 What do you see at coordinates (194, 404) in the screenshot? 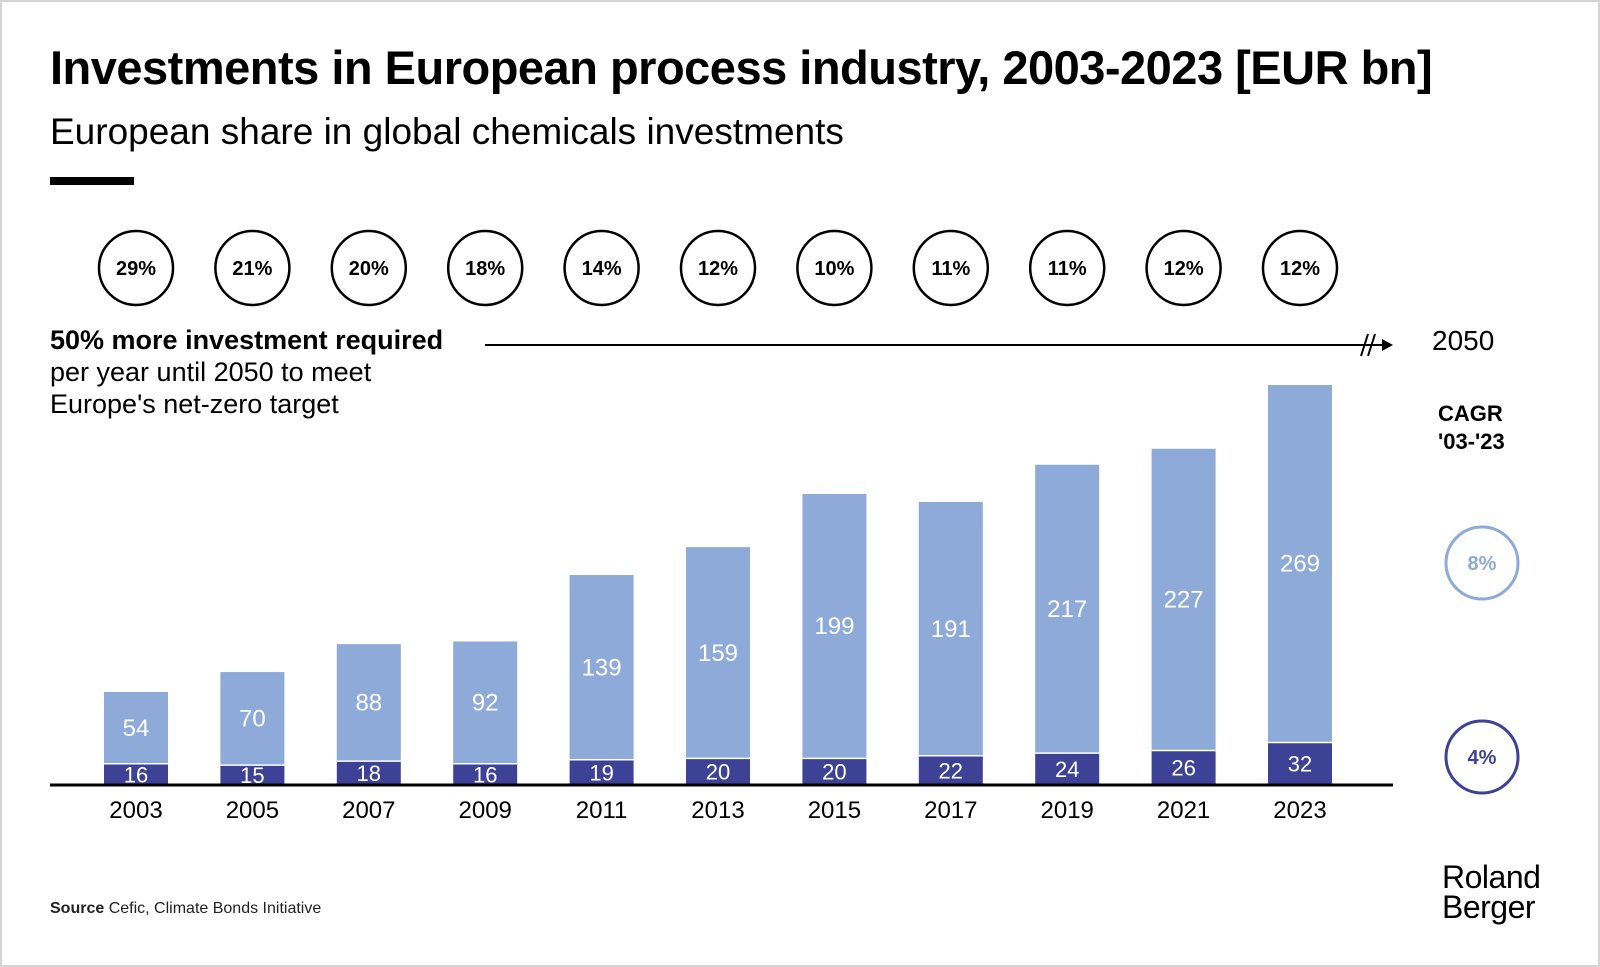
I see `investment-note-line2: Europe's net-zero target` at bounding box center [194, 404].